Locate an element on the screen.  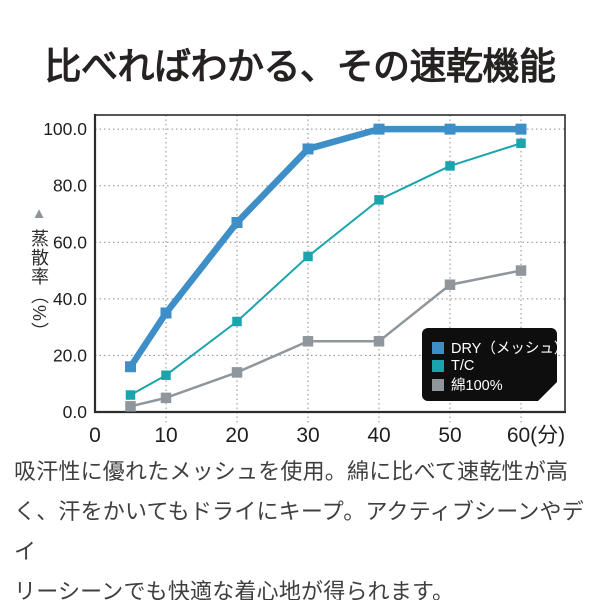
cotton-series-swatch-icon is located at coordinates (438, 385).